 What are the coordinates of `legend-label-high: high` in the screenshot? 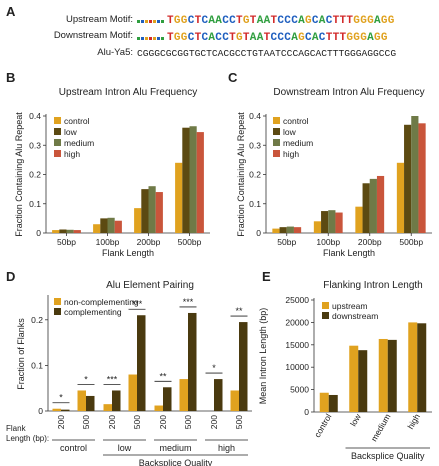 It's located at (72, 154).